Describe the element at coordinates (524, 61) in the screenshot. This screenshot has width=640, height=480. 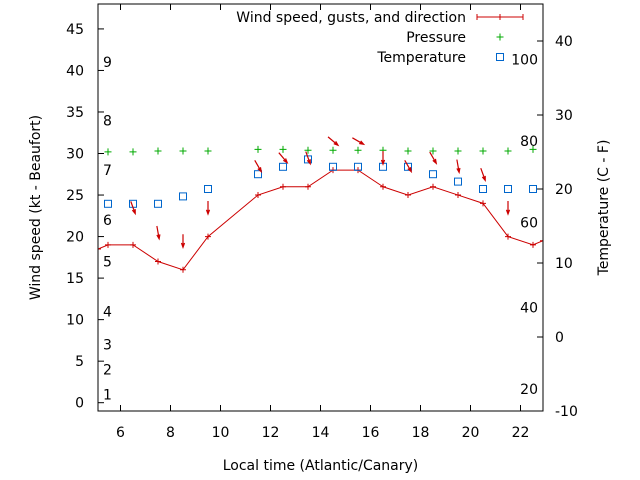
I see `fahrenheit-label: 100` at that location.